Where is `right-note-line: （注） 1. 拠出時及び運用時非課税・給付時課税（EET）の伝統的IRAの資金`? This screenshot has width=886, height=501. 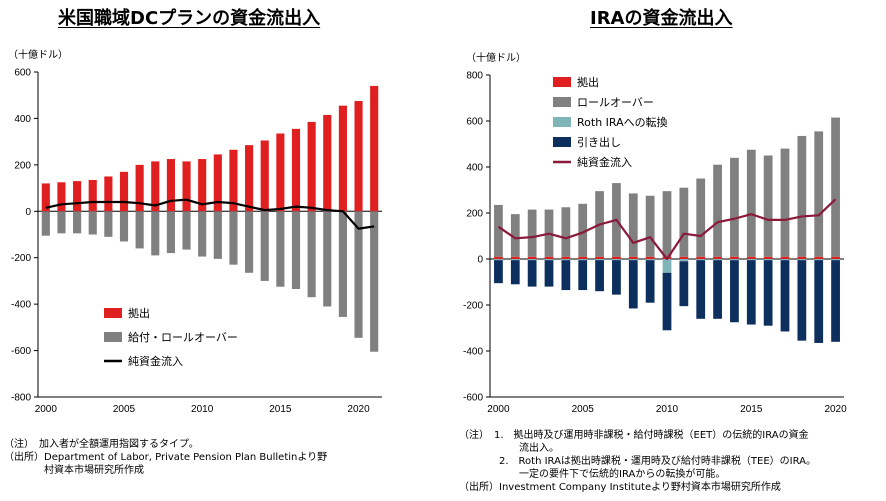
right-note-line: （注） 1. 拠出時及び運用時非課税・給付時課税（EET）の伝統的IRAの資金 is located at coordinates (634, 435).